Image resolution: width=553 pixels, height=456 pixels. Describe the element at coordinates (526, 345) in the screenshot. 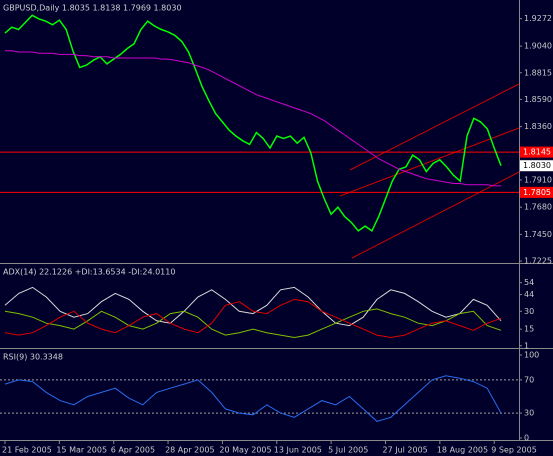

I see `y-tick-label: 1` at that location.